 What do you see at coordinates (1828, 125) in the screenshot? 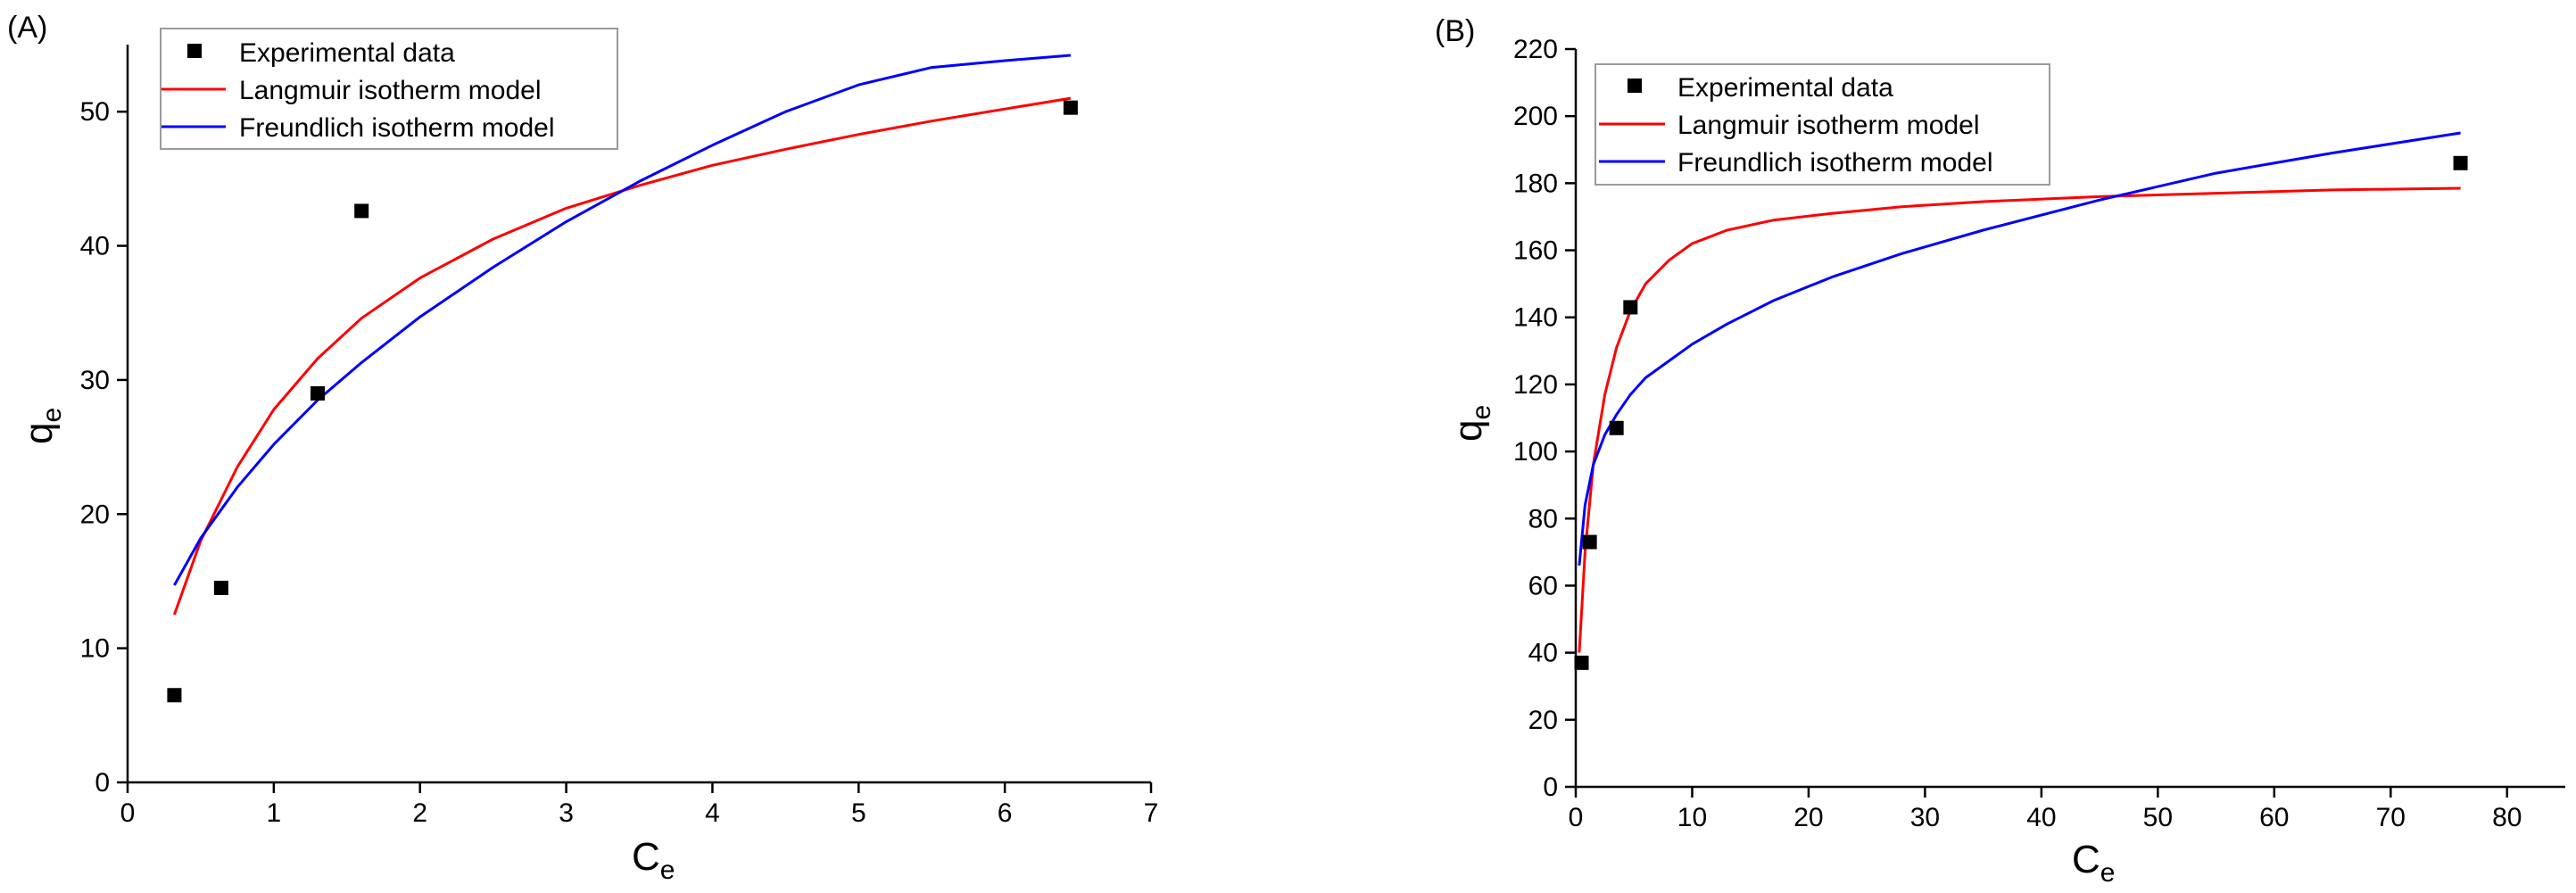
I see `panel-b-legend-langmuir: Langmuir isotherm model` at bounding box center [1828, 125].